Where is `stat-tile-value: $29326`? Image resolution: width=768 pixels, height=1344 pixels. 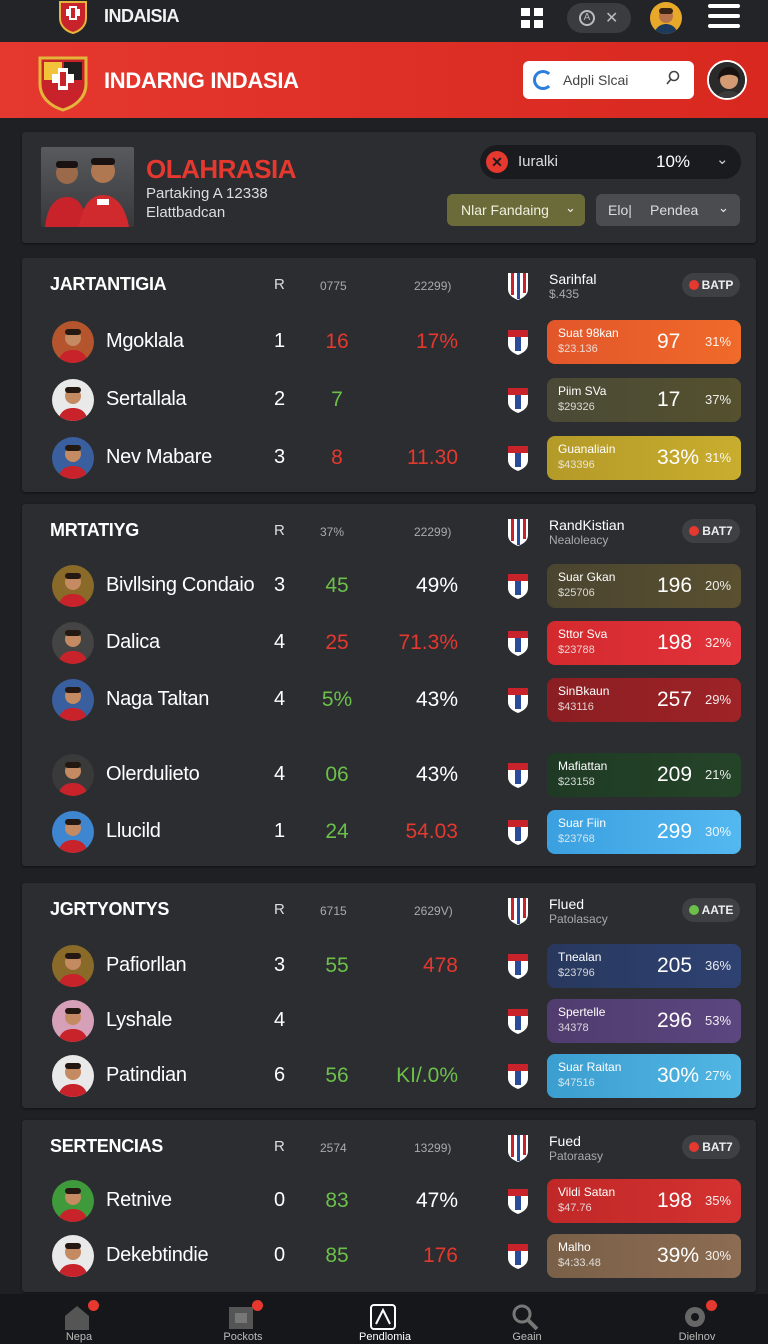
stat-tile-value: $29326 is located at coordinates (576, 407).